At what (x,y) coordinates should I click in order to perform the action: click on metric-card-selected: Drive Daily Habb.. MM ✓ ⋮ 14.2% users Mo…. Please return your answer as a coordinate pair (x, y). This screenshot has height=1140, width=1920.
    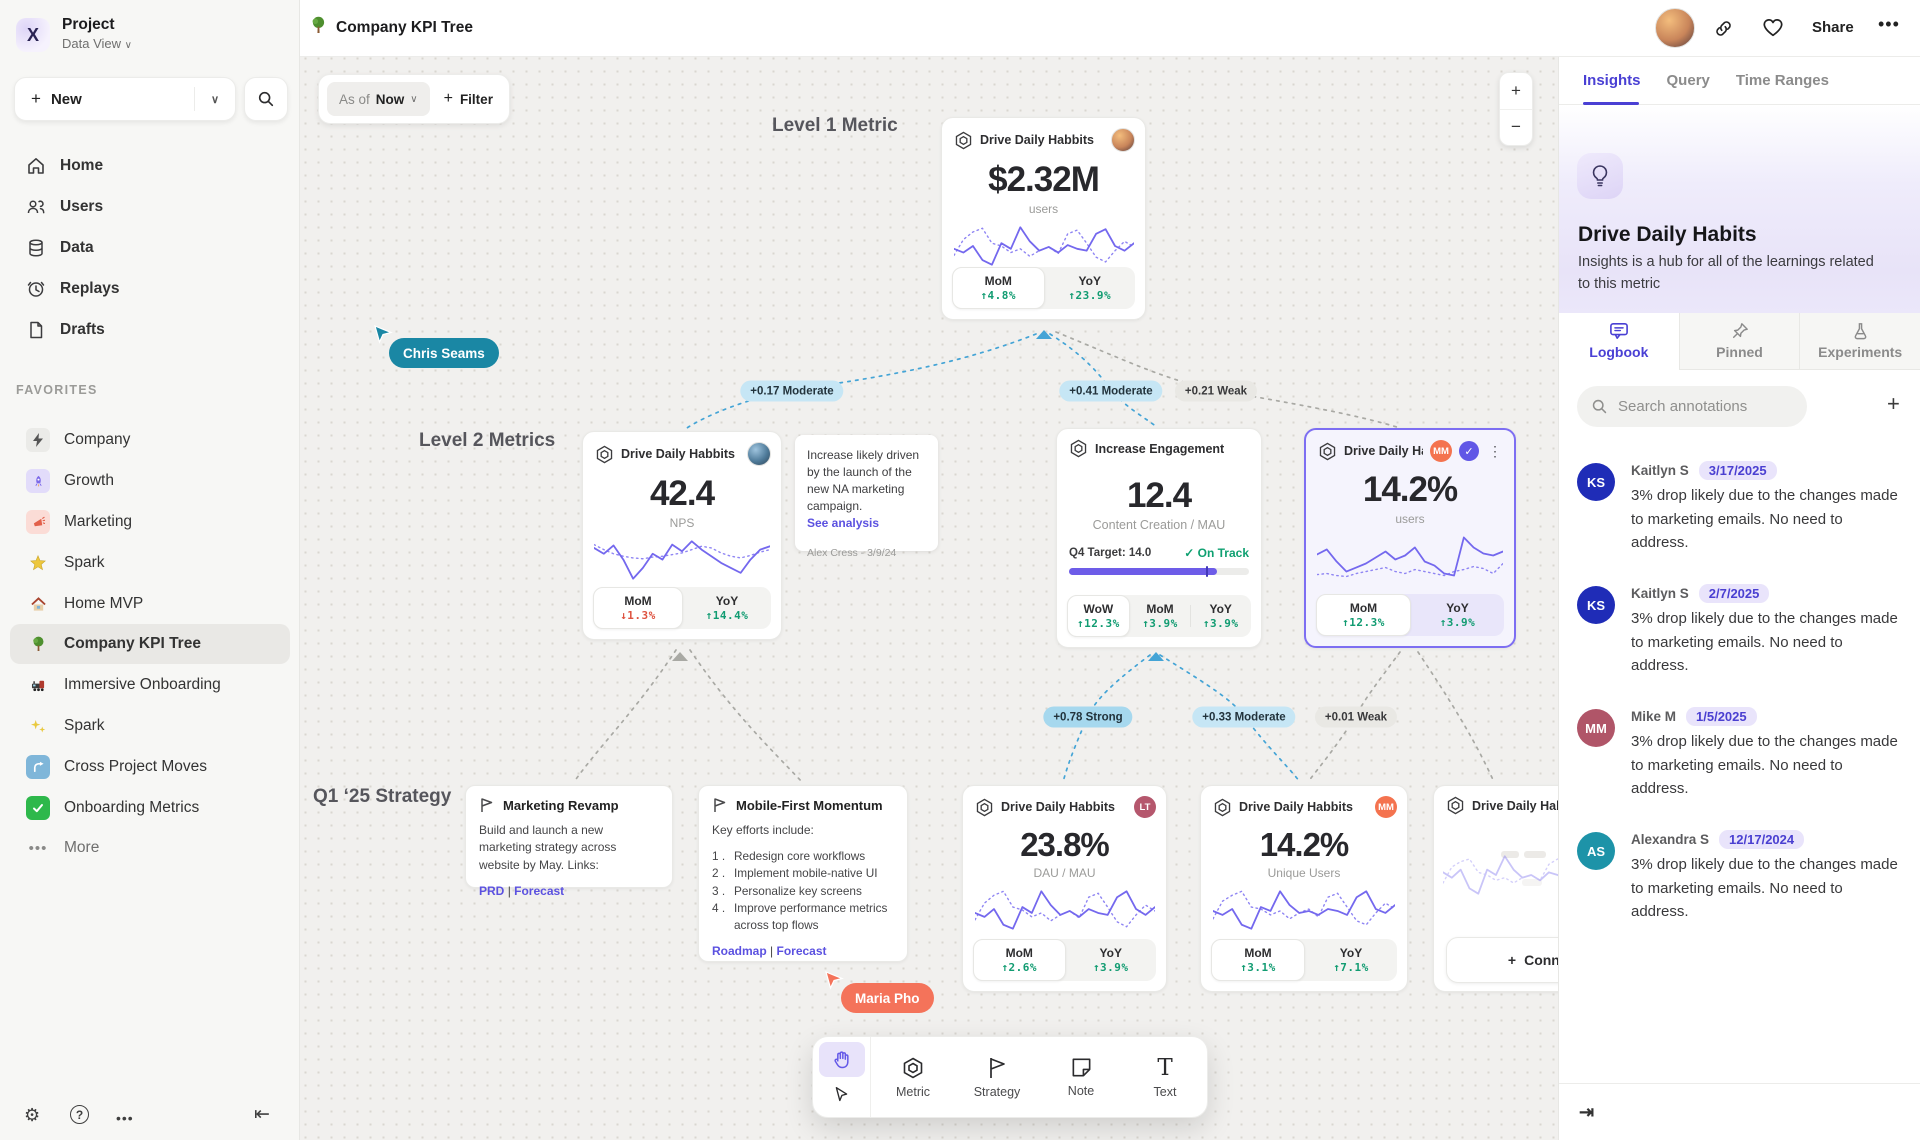
    Looking at the image, I should click on (1410, 538).